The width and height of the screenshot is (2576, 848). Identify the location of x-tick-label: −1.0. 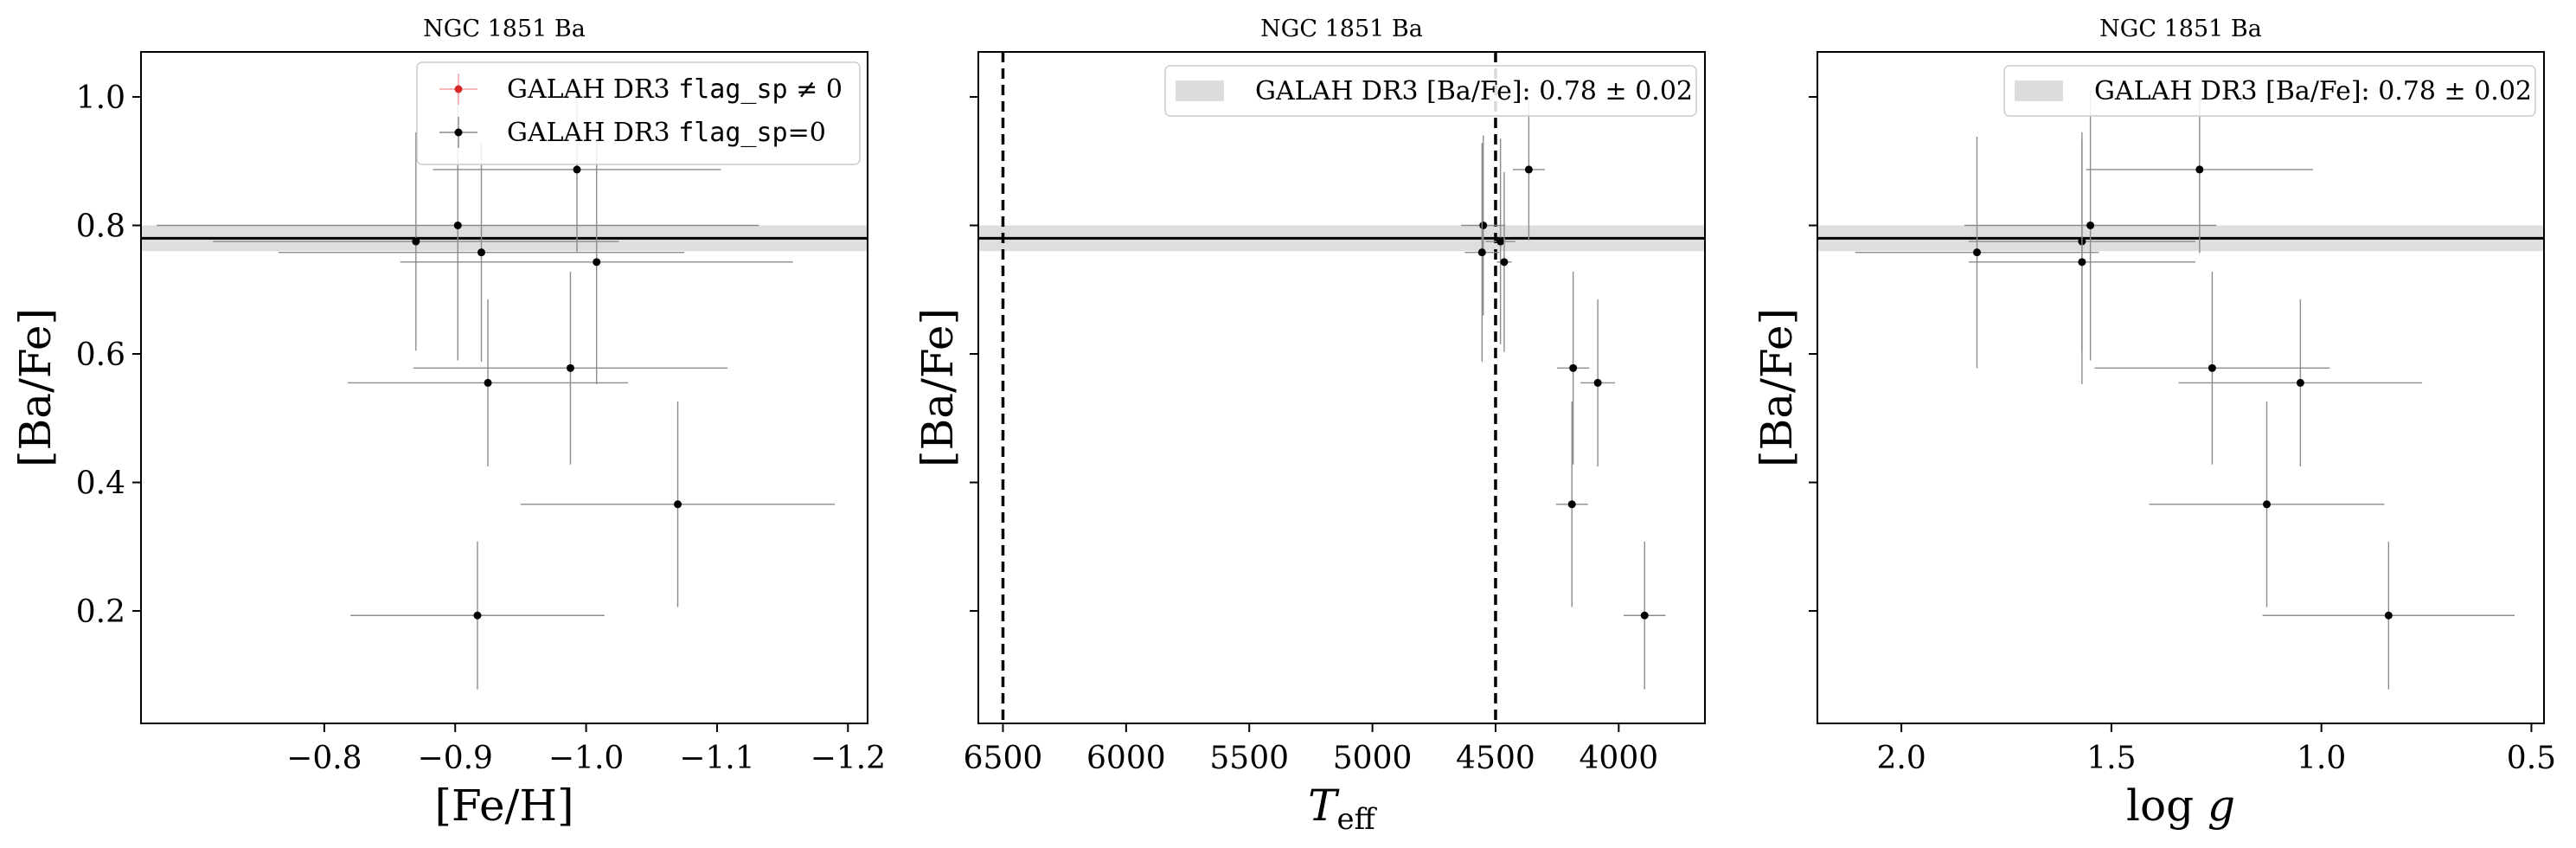
(586, 758).